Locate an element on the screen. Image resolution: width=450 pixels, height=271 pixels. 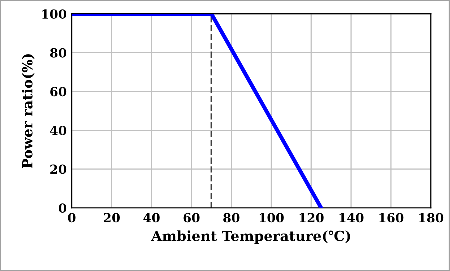
y-tick-label: 80 is located at coordinates (58, 53).